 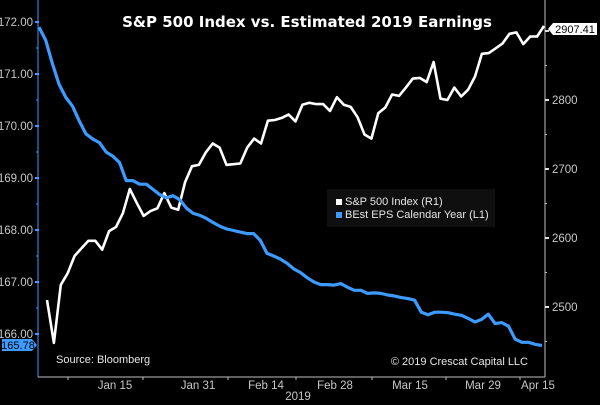 I want to click on left-tick-label: 172.00, so click(x=16, y=23).